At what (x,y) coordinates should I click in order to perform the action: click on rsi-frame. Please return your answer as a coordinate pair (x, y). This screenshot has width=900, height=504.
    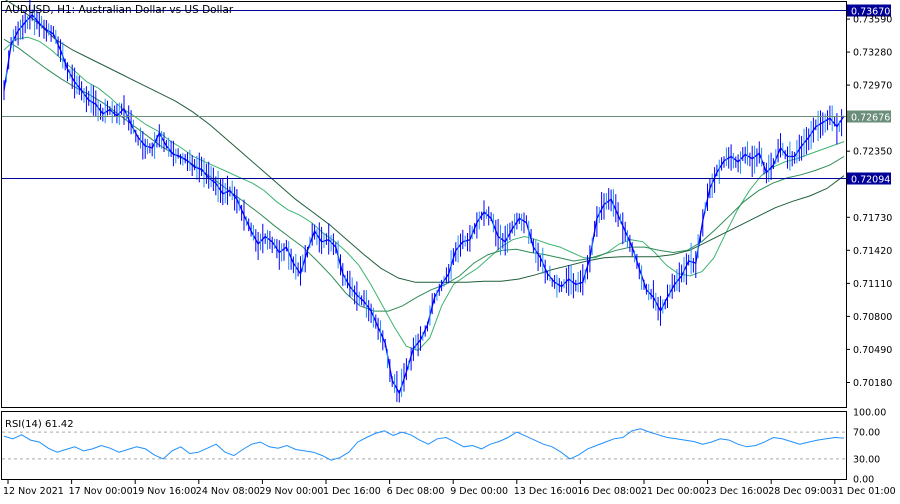
    Looking at the image, I should click on (424, 445).